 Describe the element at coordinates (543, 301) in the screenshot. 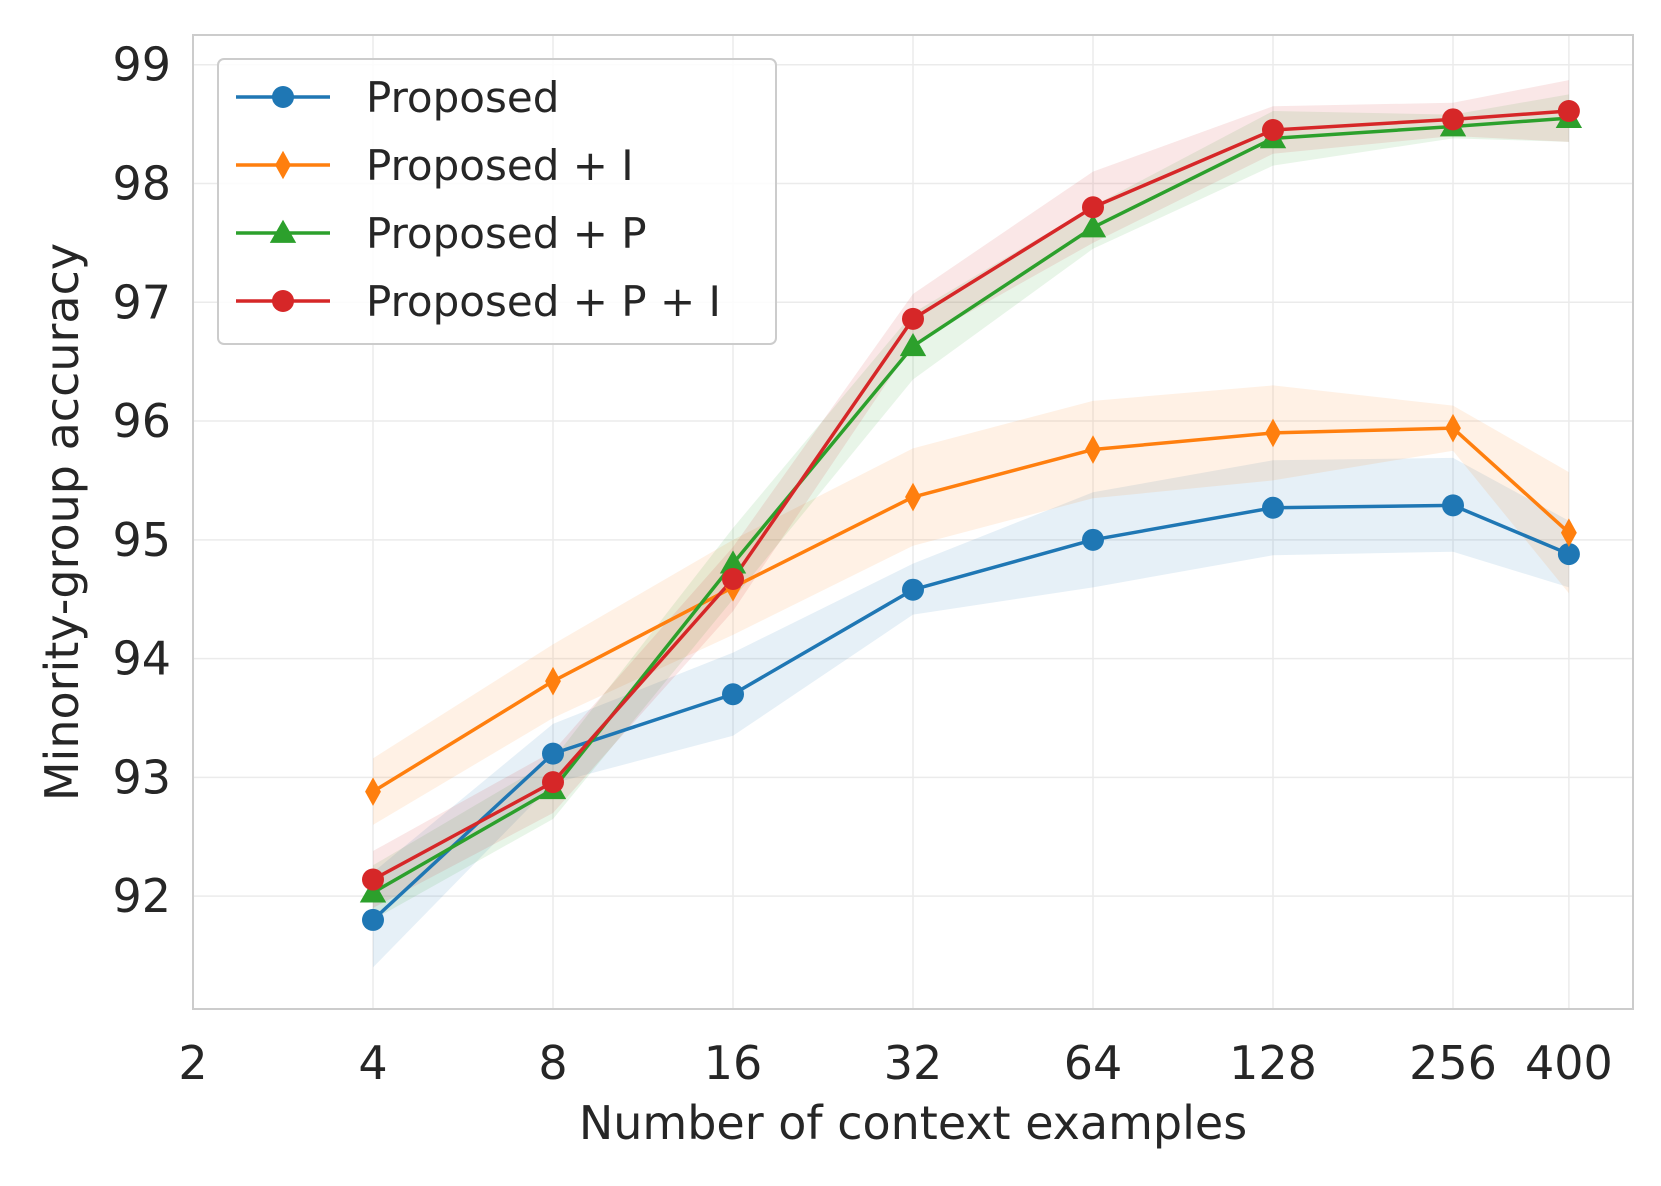

I see `legend-label-proposed-p-i: Proposed + P + I` at that location.